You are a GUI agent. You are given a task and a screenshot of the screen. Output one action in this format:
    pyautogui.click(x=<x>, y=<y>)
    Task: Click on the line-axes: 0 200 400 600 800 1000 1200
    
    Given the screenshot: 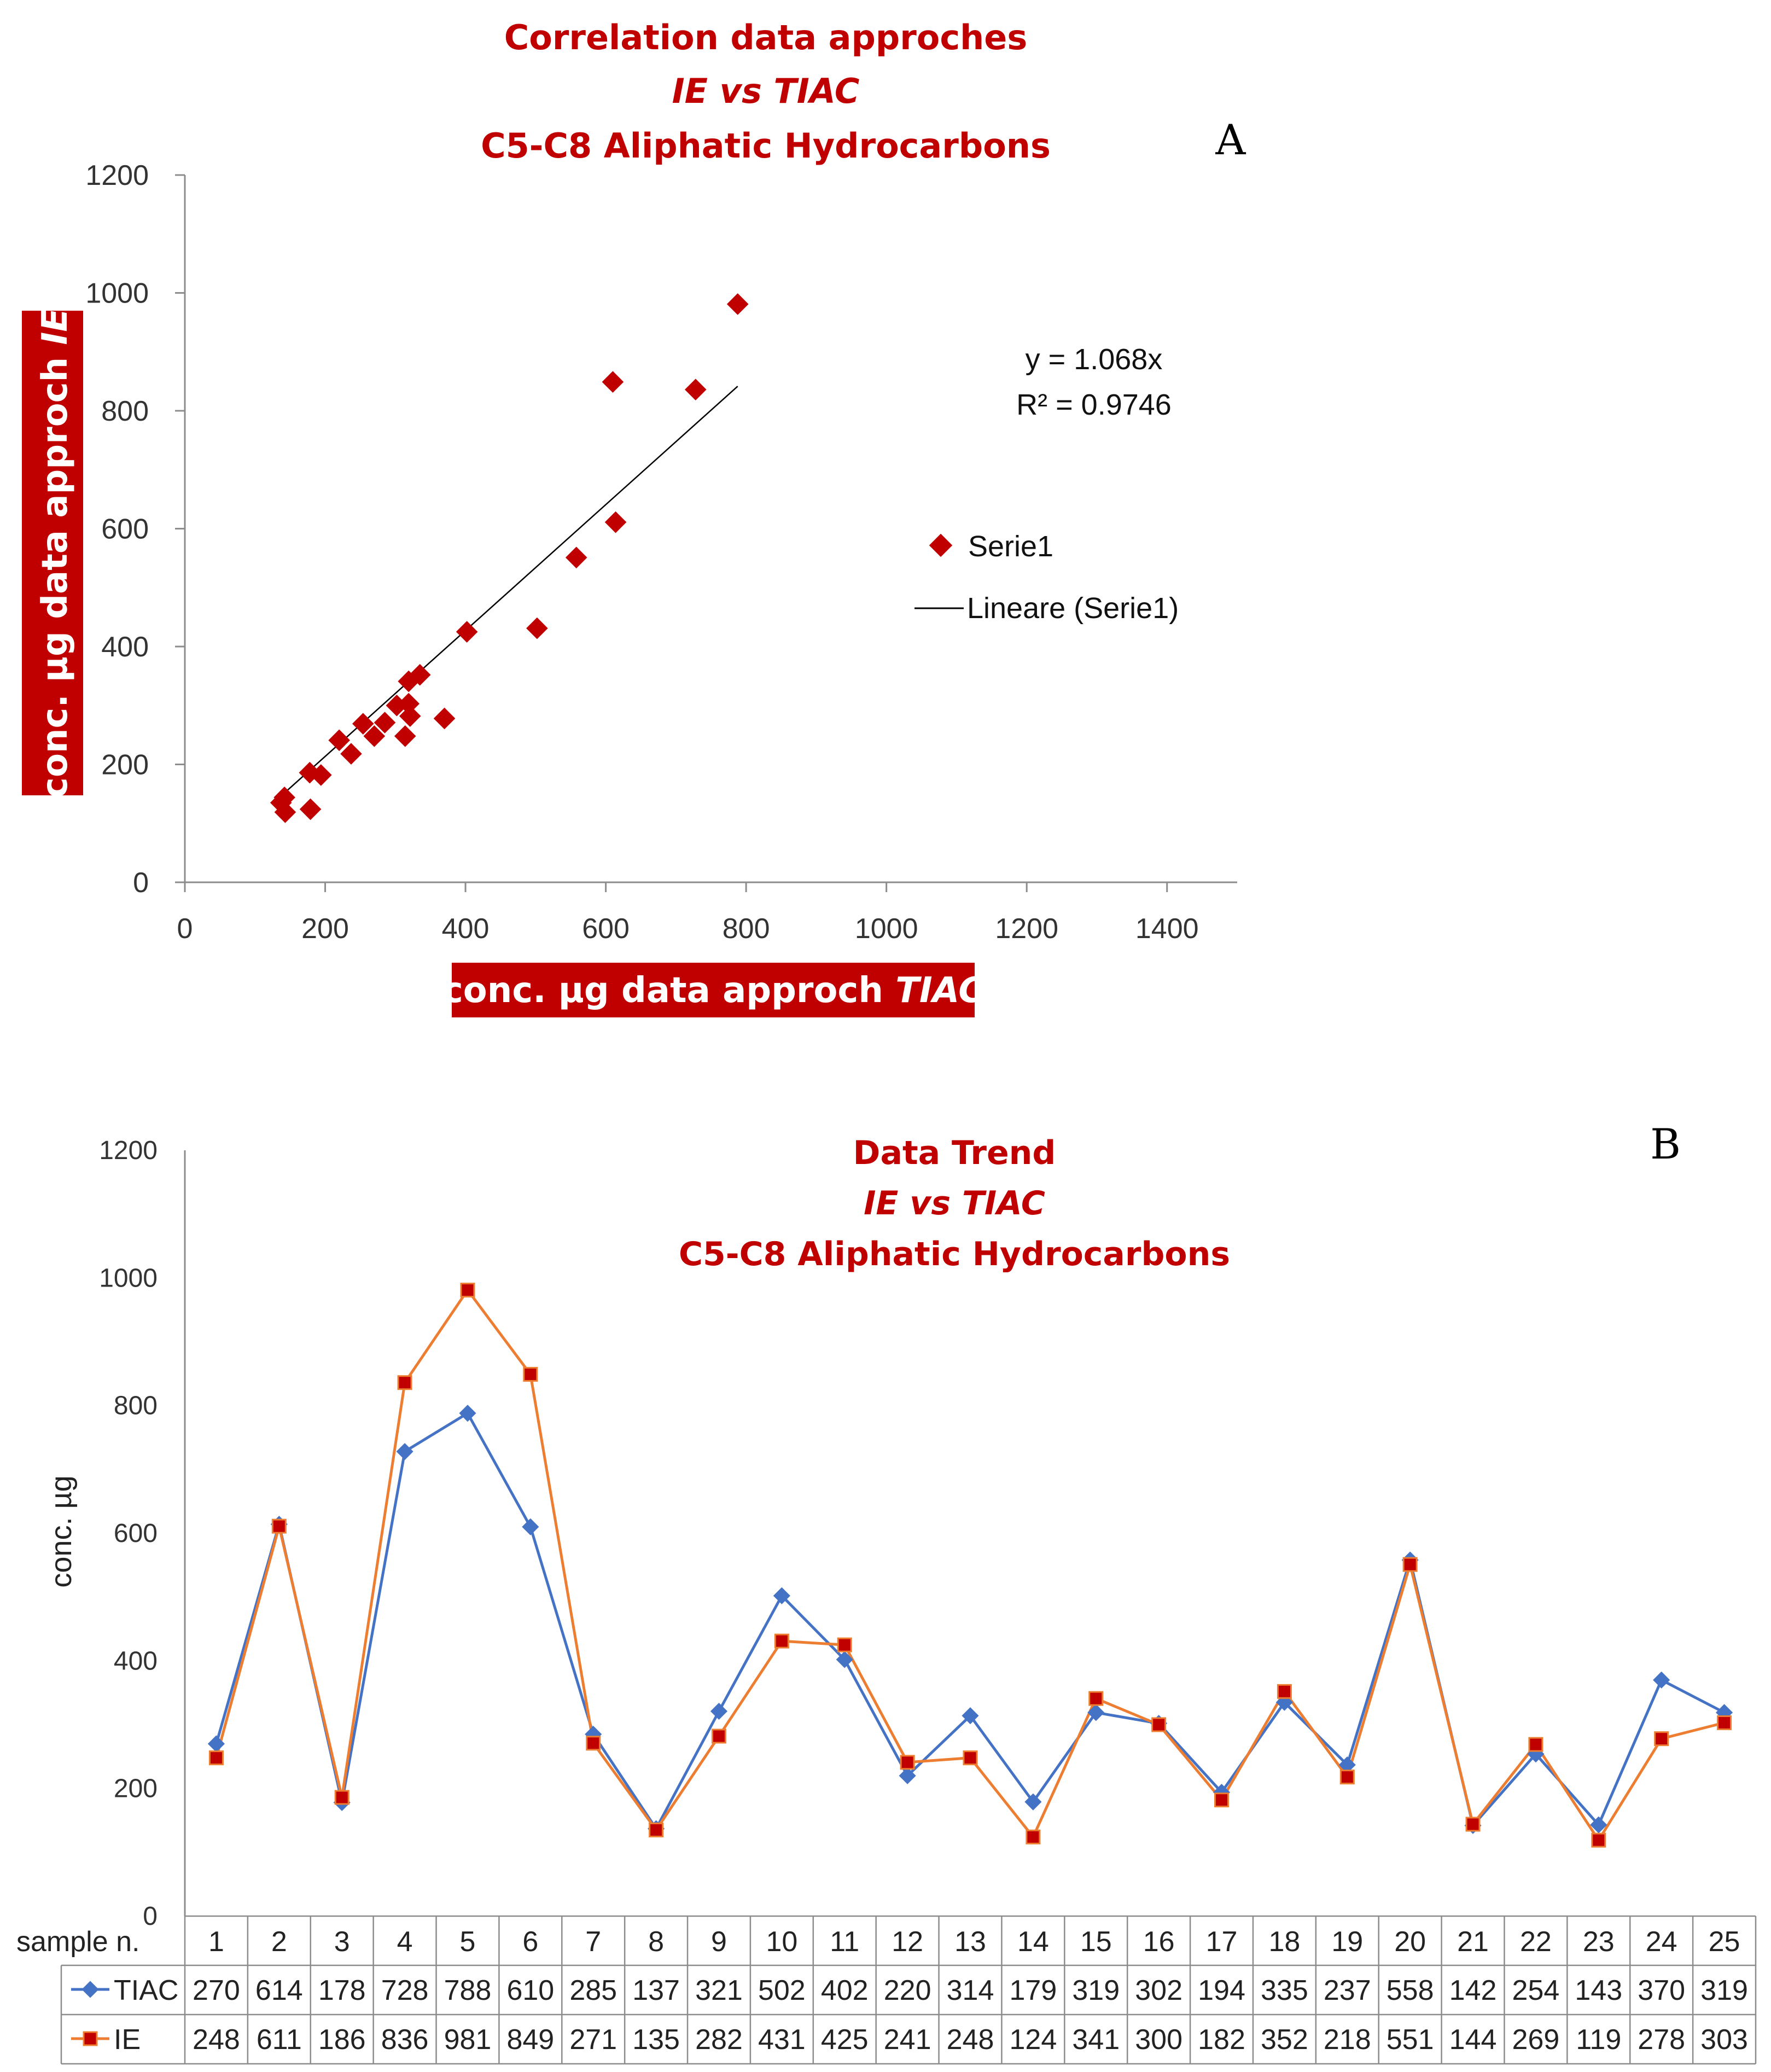 What is the action you would take?
    pyautogui.click(x=142, y=1533)
    